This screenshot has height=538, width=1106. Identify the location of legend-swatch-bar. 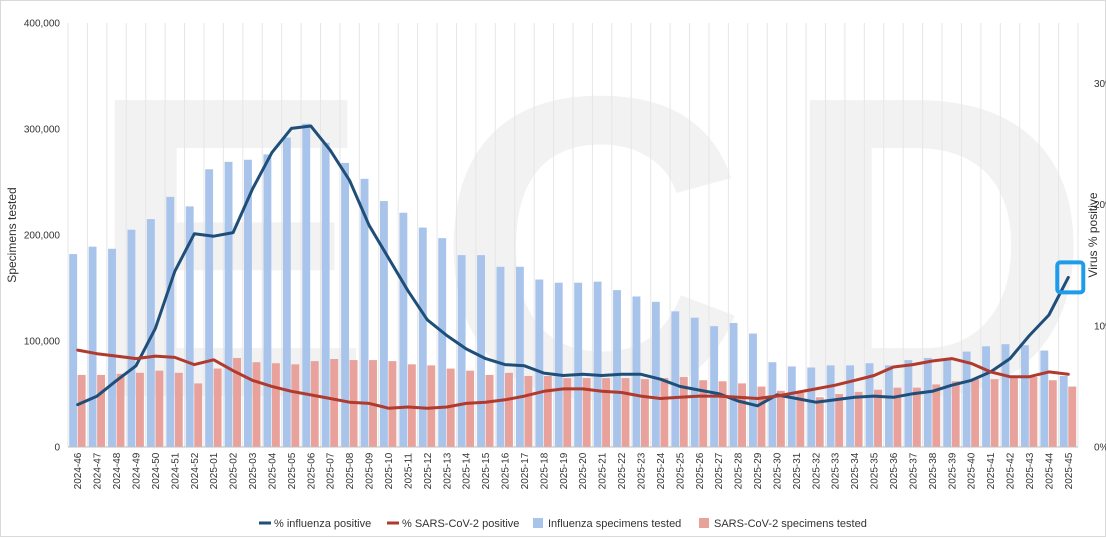
(538, 523).